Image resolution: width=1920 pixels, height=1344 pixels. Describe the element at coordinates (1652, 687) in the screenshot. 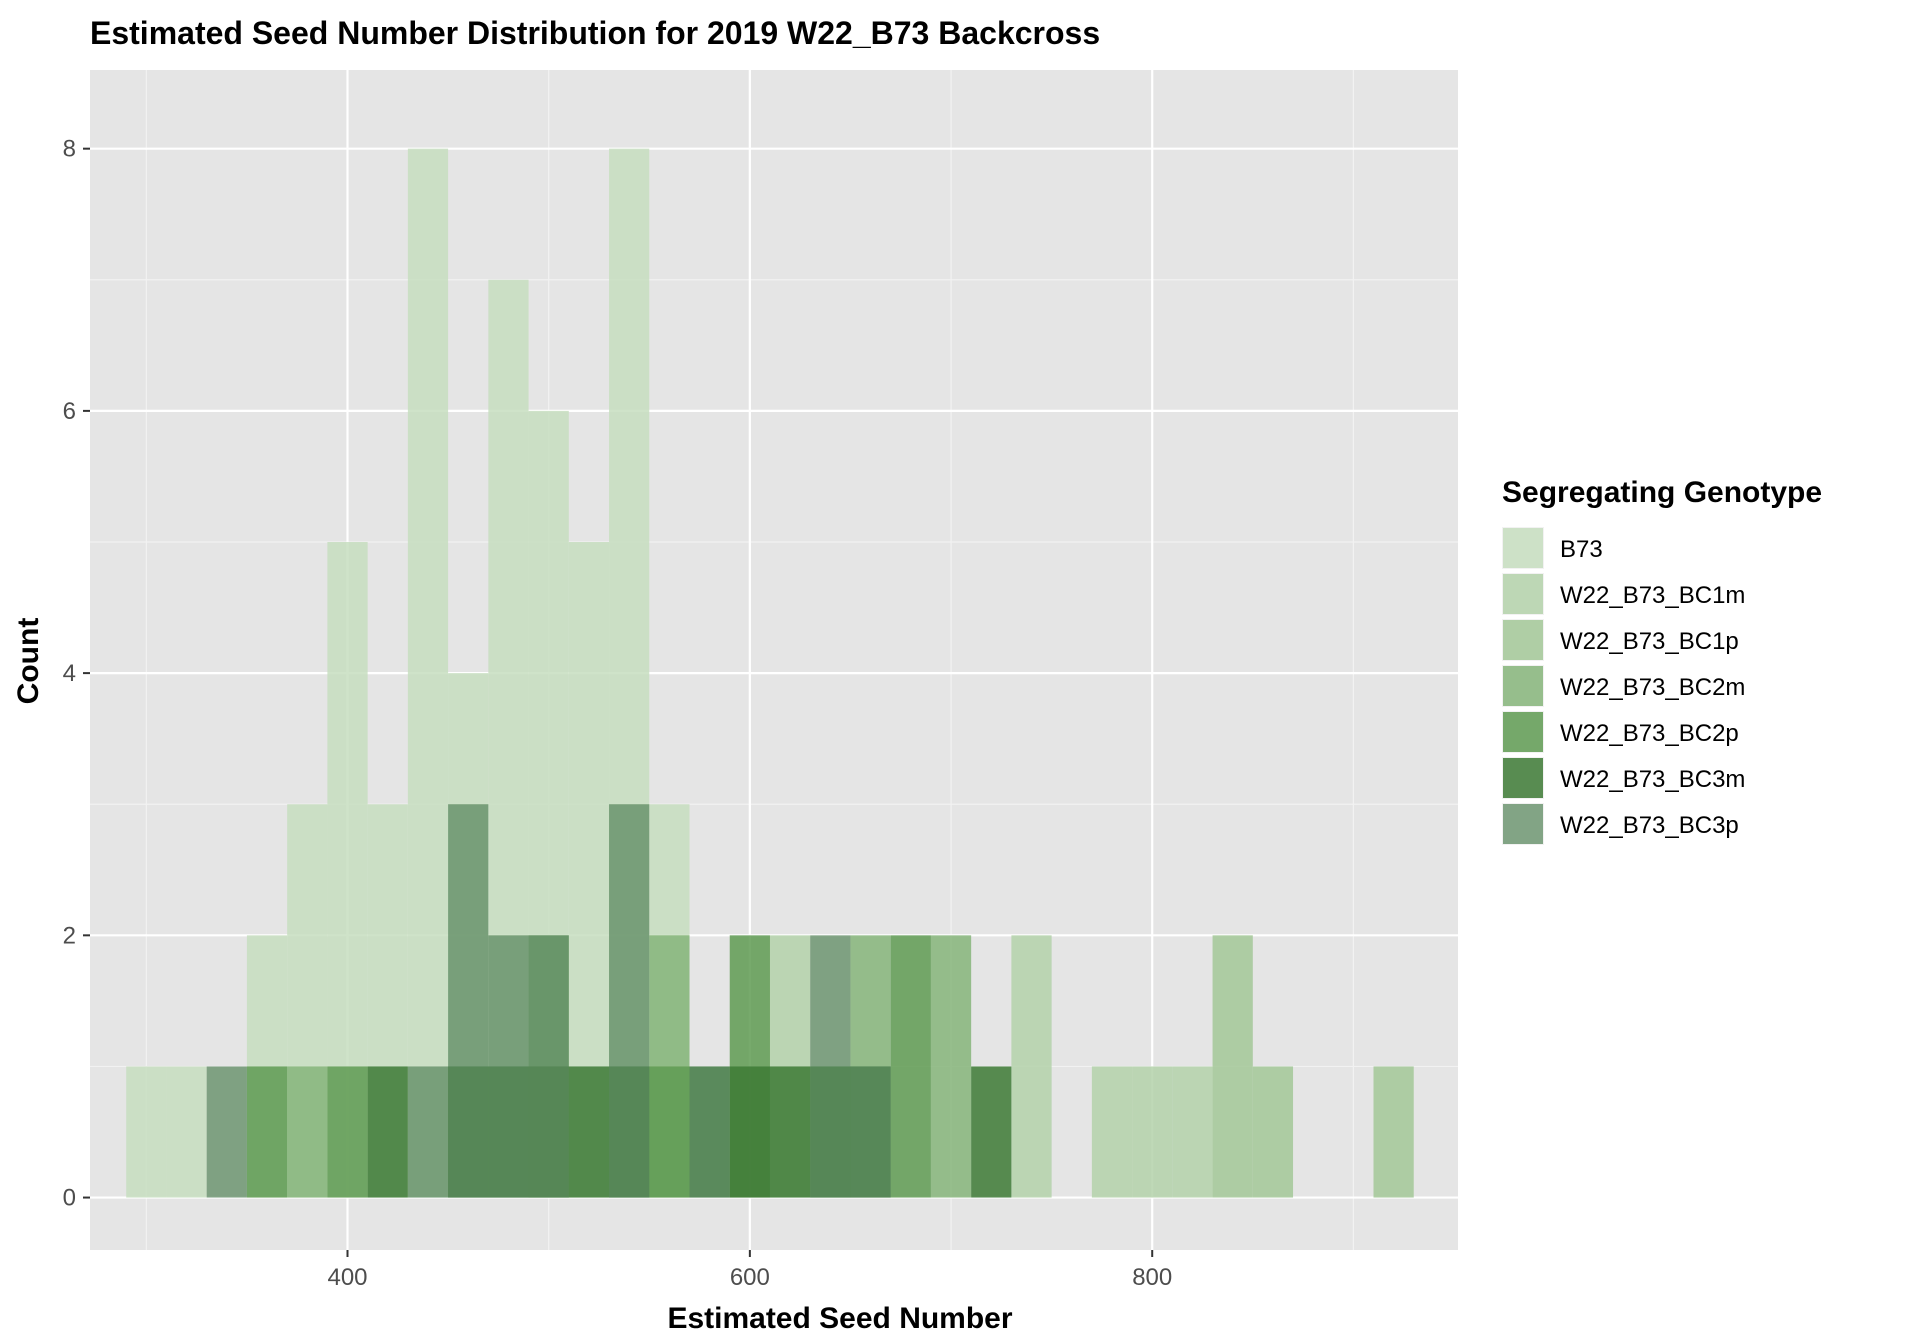

I see `legend-label: W22_B73_BC2m` at that location.